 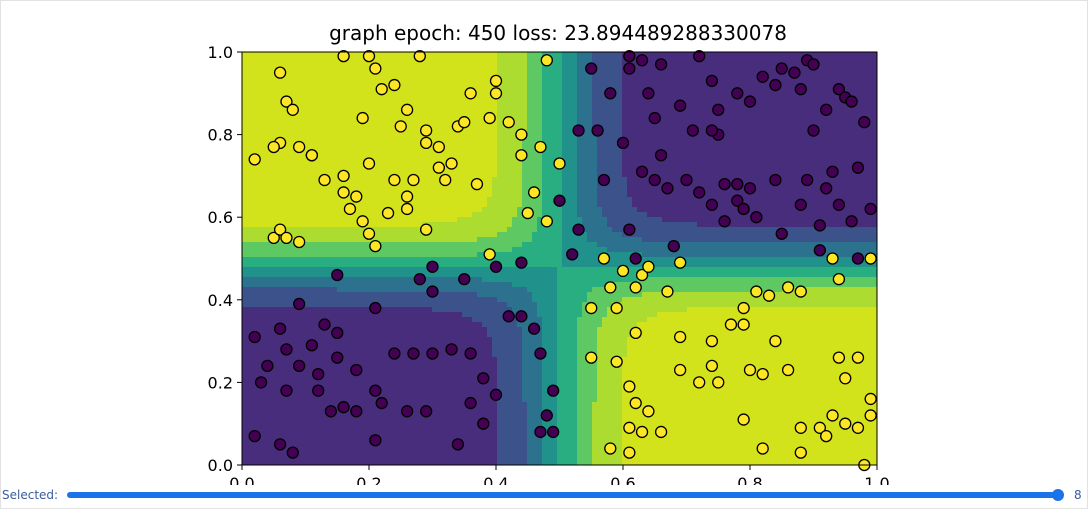 I want to click on x-tick-label: 0.0, so click(x=241, y=479).